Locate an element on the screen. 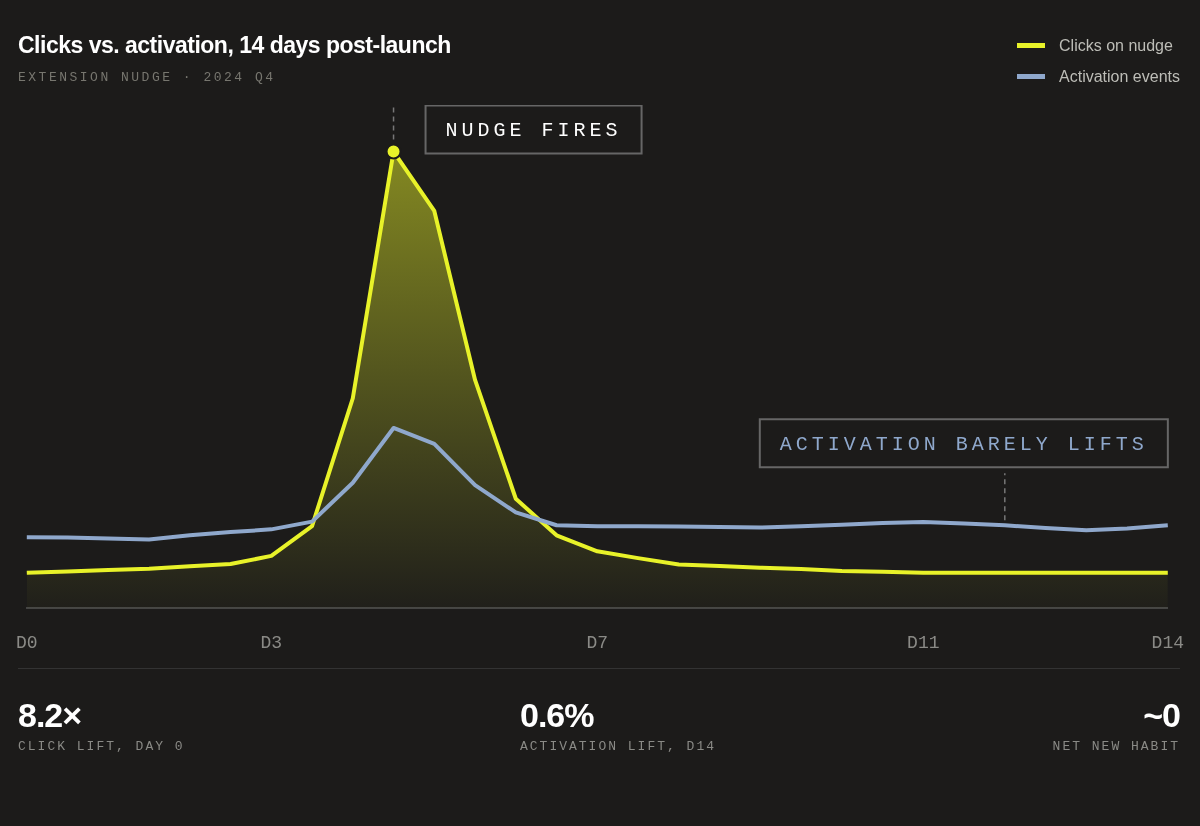  x-tick-label: D0 is located at coordinates (27, 642).